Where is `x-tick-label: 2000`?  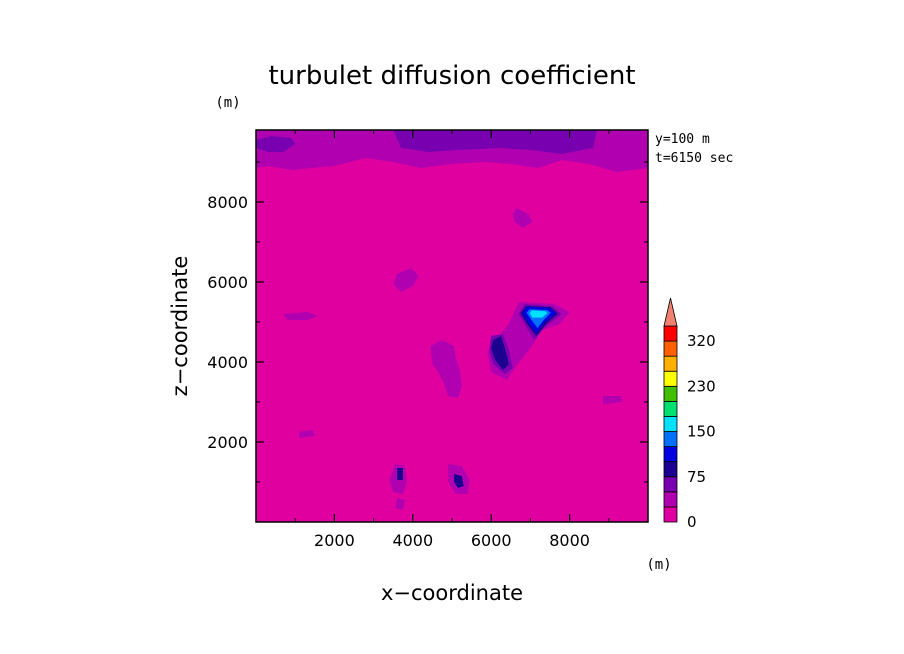
x-tick-label: 2000 is located at coordinates (334, 540).